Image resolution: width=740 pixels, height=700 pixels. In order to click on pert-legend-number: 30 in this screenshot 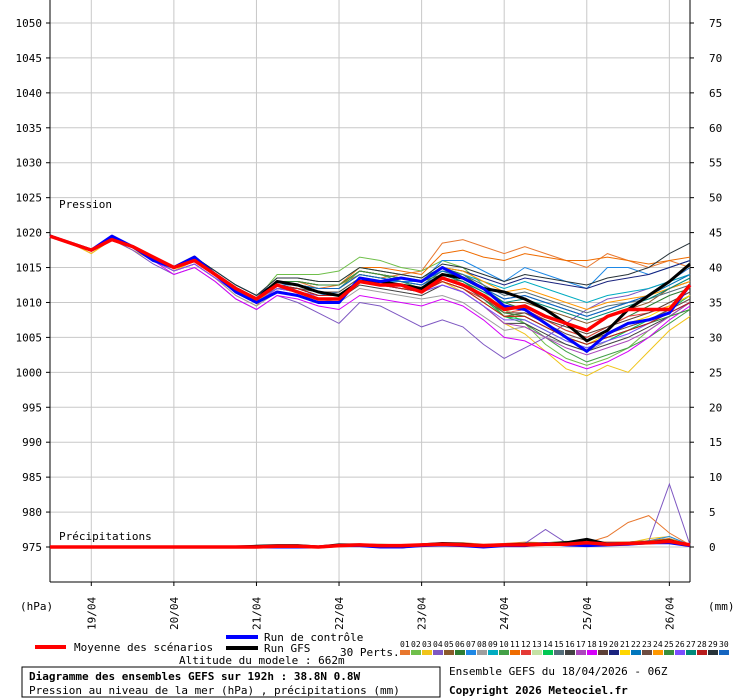, I will do `click(724, 644)`.